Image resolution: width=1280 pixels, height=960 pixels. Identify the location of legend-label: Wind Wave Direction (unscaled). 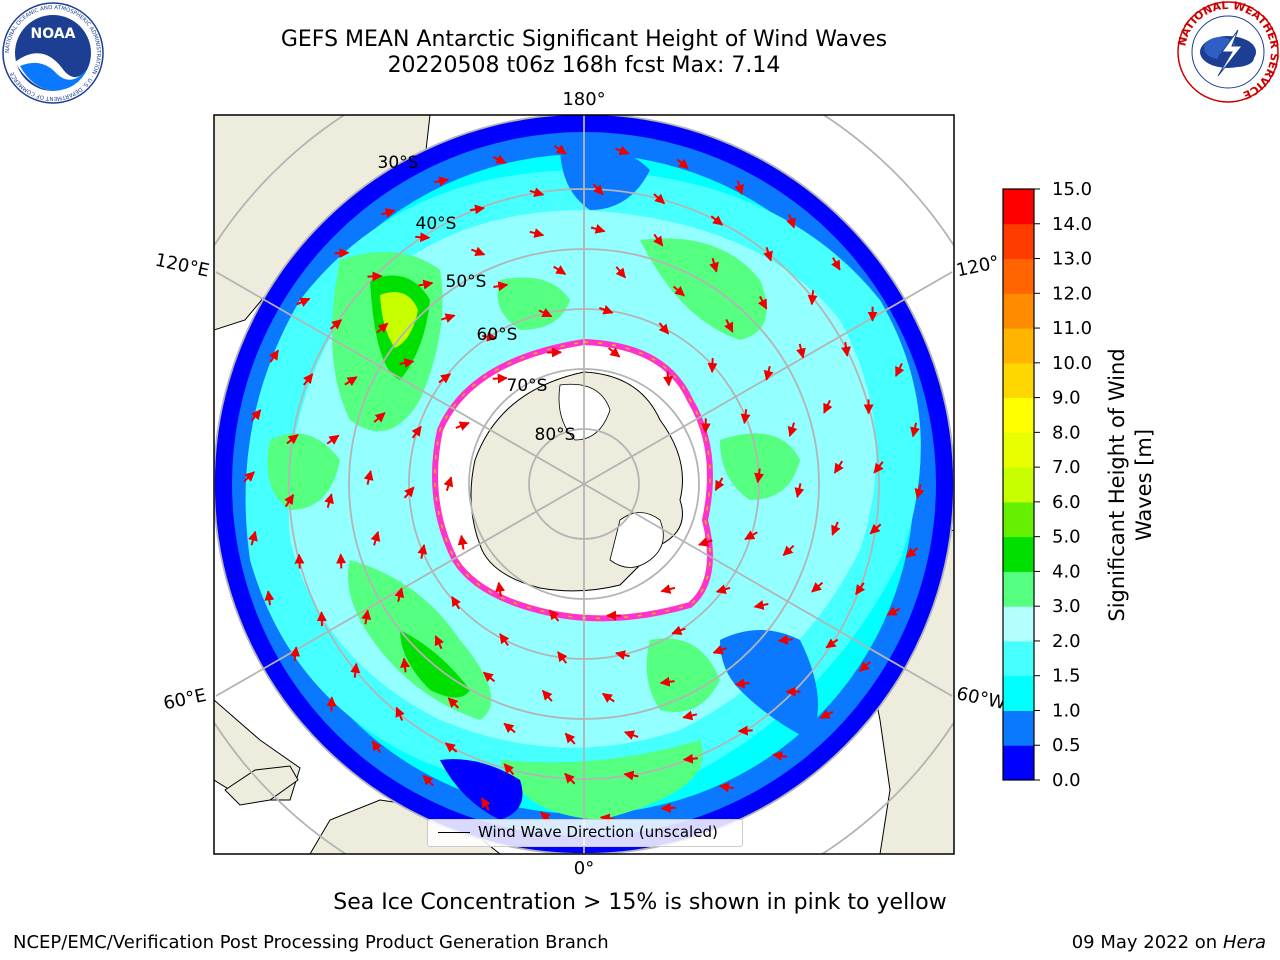
(598, 832).